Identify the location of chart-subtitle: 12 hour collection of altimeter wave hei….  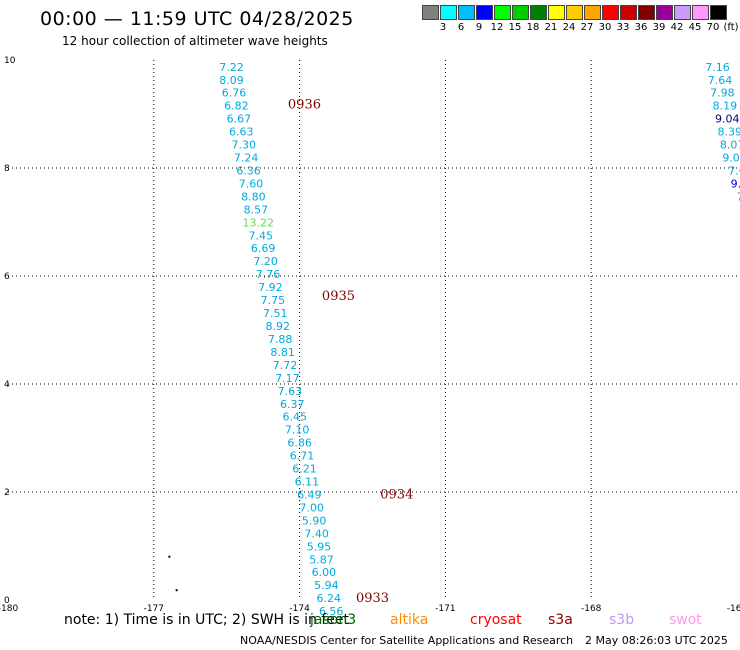
(195, 41).